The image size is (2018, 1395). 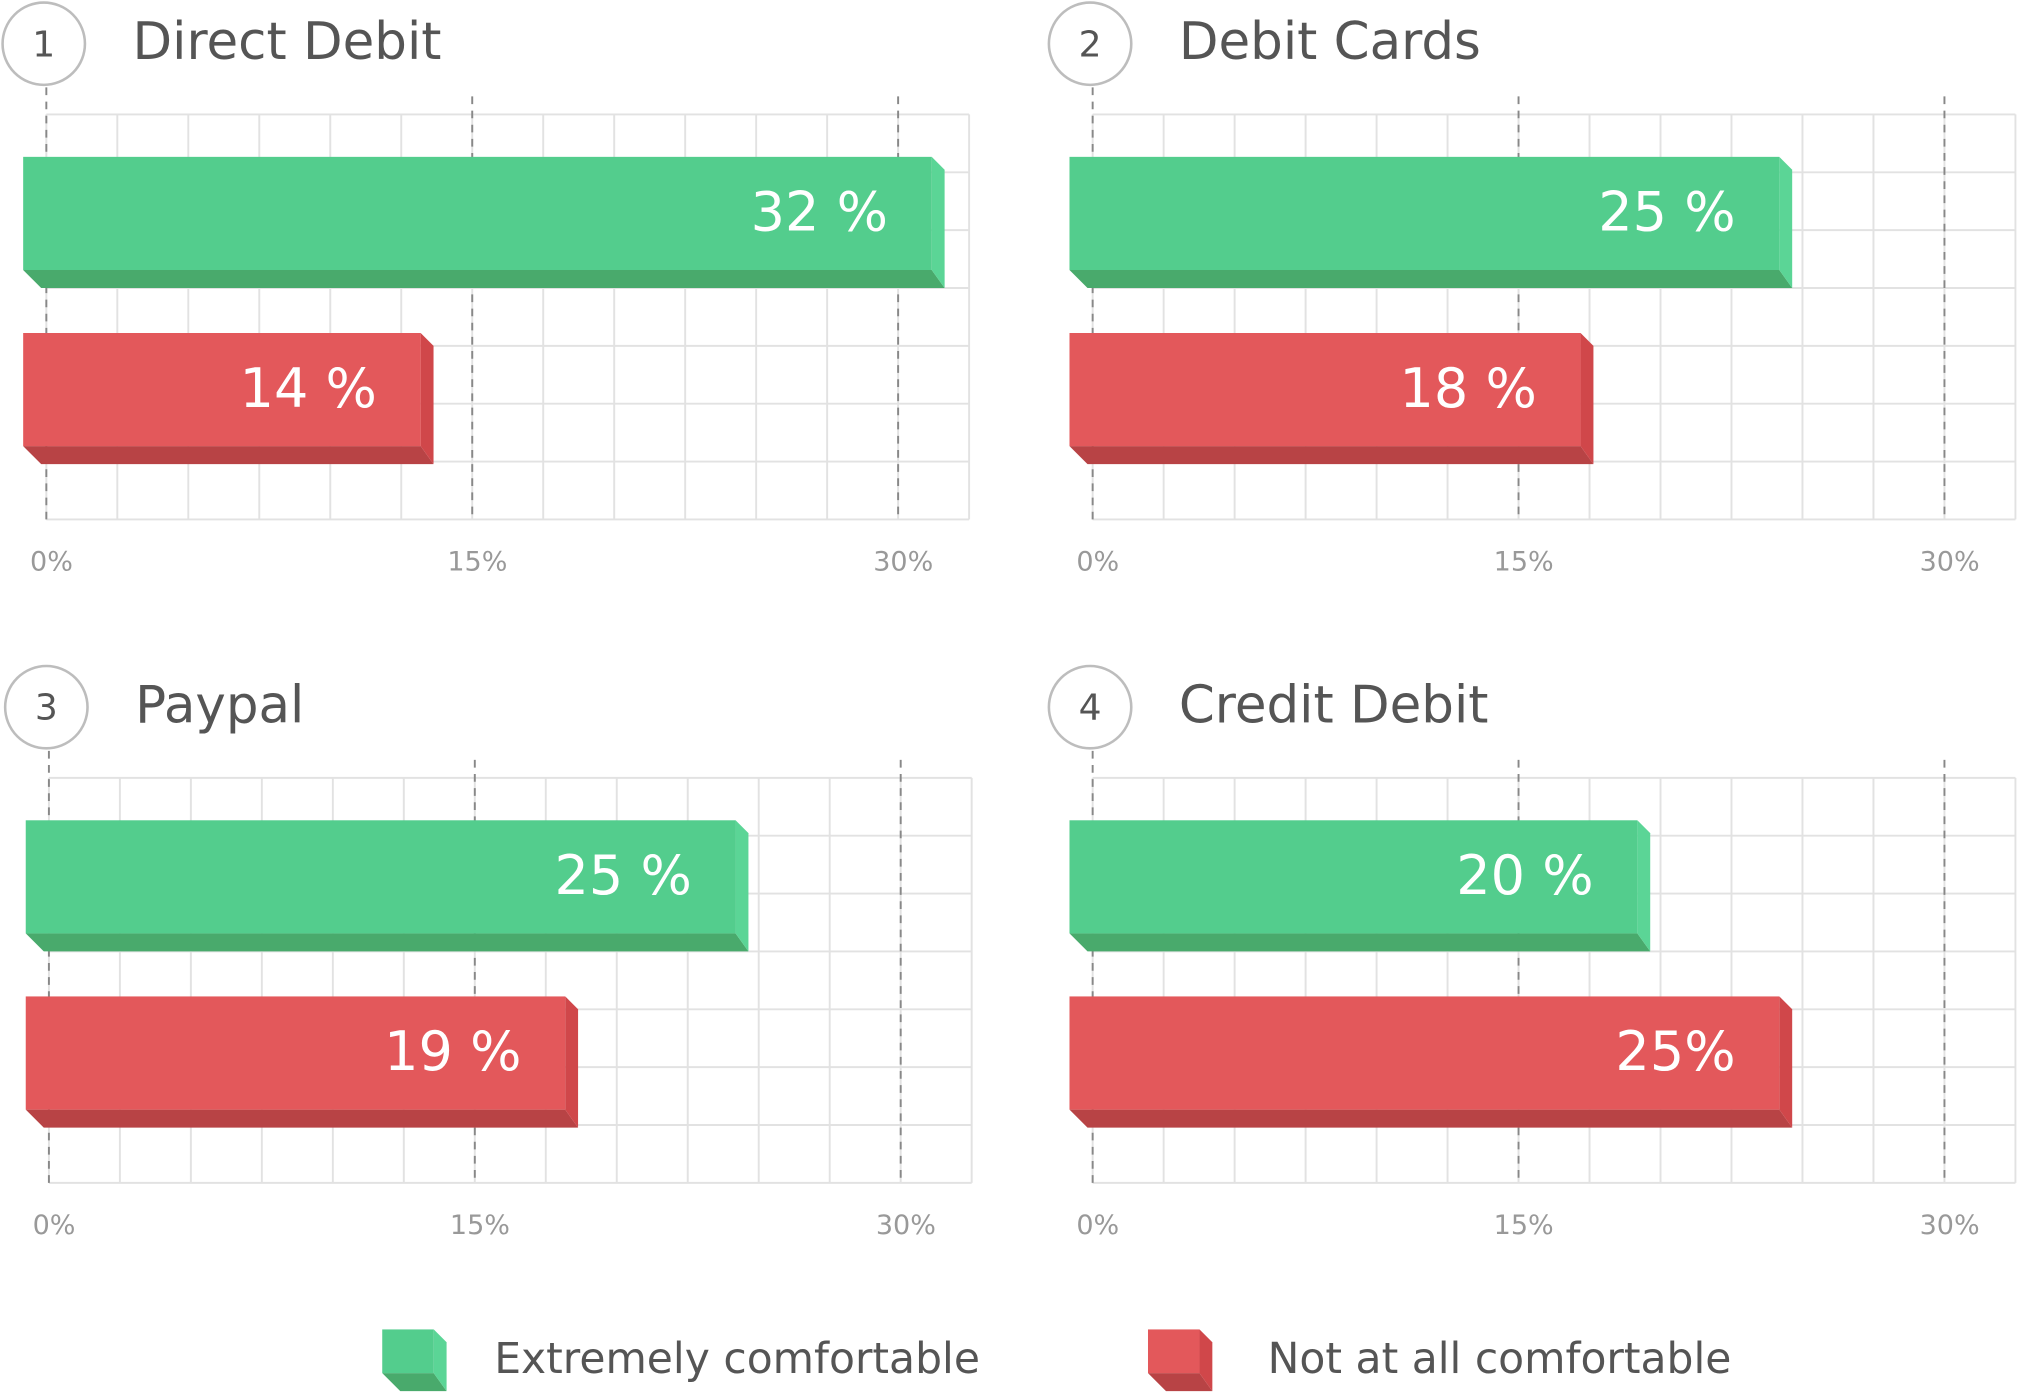 I want to click on legend-item: Extremely comfortable, so click(x=681, y=1360).